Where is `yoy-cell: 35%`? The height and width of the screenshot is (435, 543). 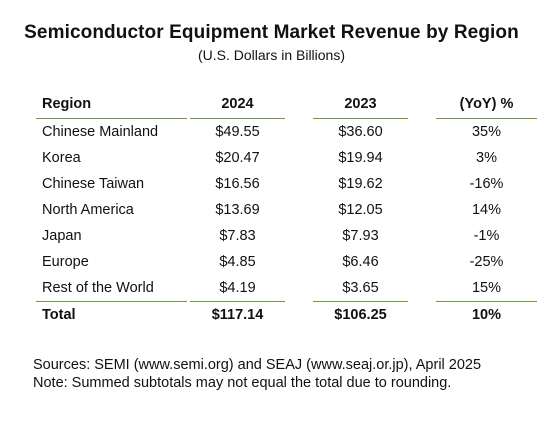 yoy-cell: 35% is located at coordinates (486, 132).